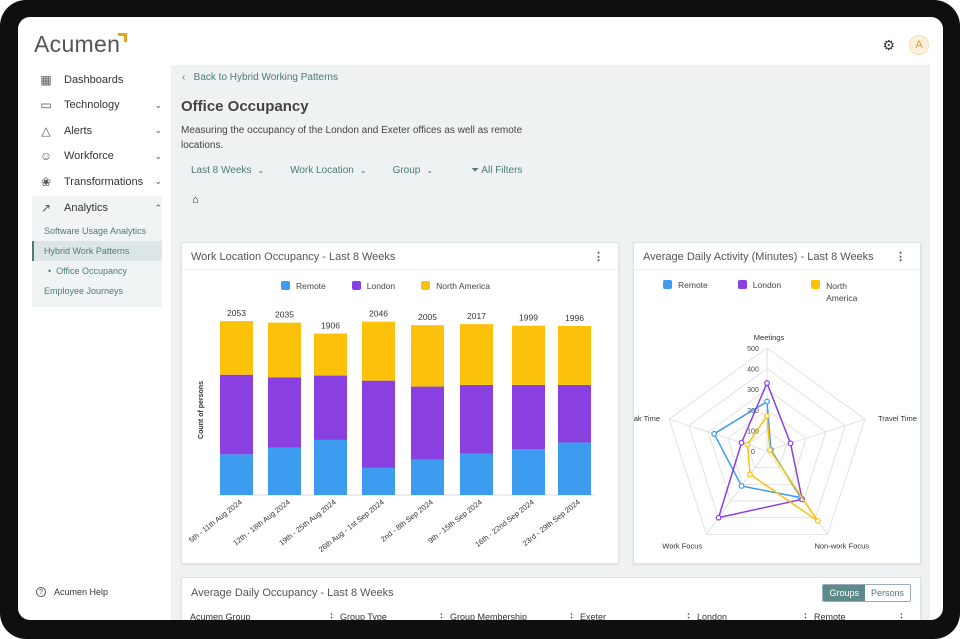 The width and height of the screenshot is (960, 639). What do you see at coordinates (84, 291) in the screenshot?
I see `sidebar-subitem-employee-journeys: Employee Journeys` at bounding box center [84, 291].